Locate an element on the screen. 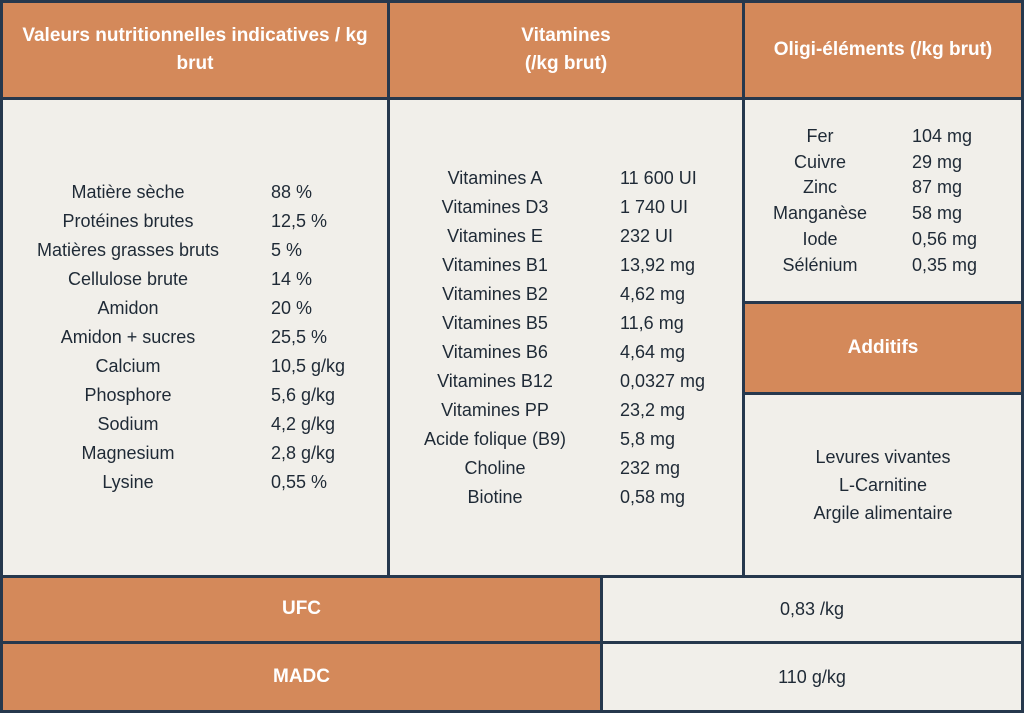  header-oligo-label: Oligi-éléments (/kg brut) is located at coordinates (883, 49).